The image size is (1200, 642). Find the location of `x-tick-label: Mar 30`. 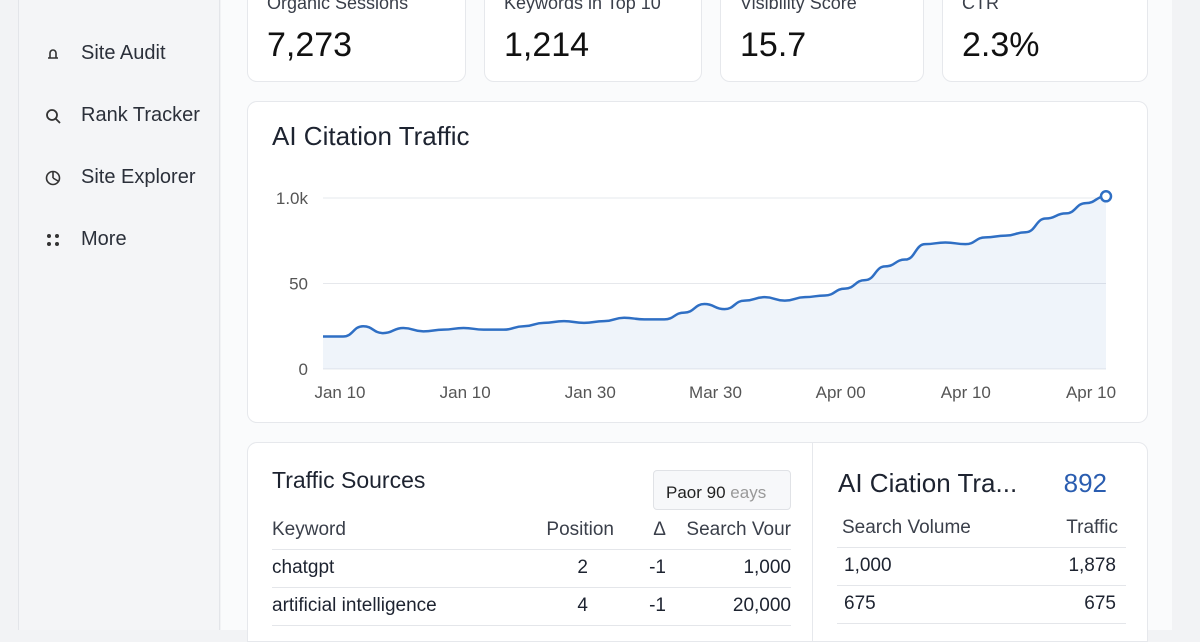

x-tick-label: Mar 30 is located at coordinates (715, 392).